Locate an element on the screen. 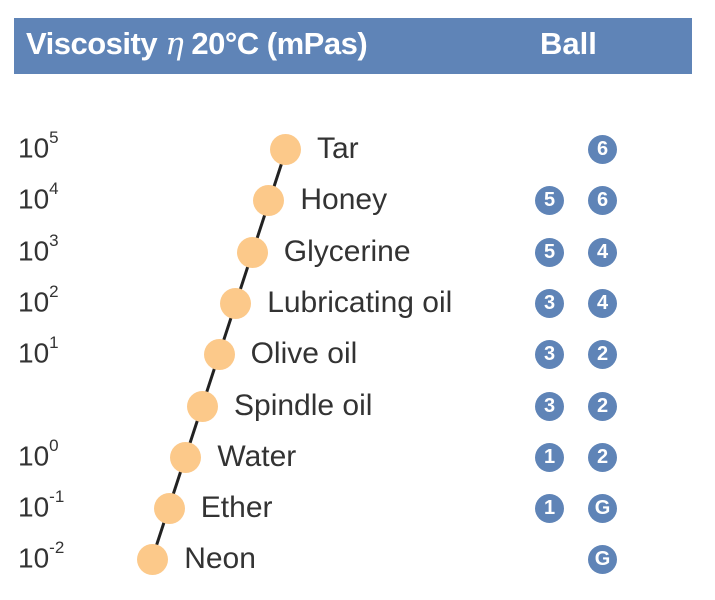 The height and width of the screenshot is (600, 715). row-spindle-oil: Spindle oil 3 2 is located at coordinates (357, 414).